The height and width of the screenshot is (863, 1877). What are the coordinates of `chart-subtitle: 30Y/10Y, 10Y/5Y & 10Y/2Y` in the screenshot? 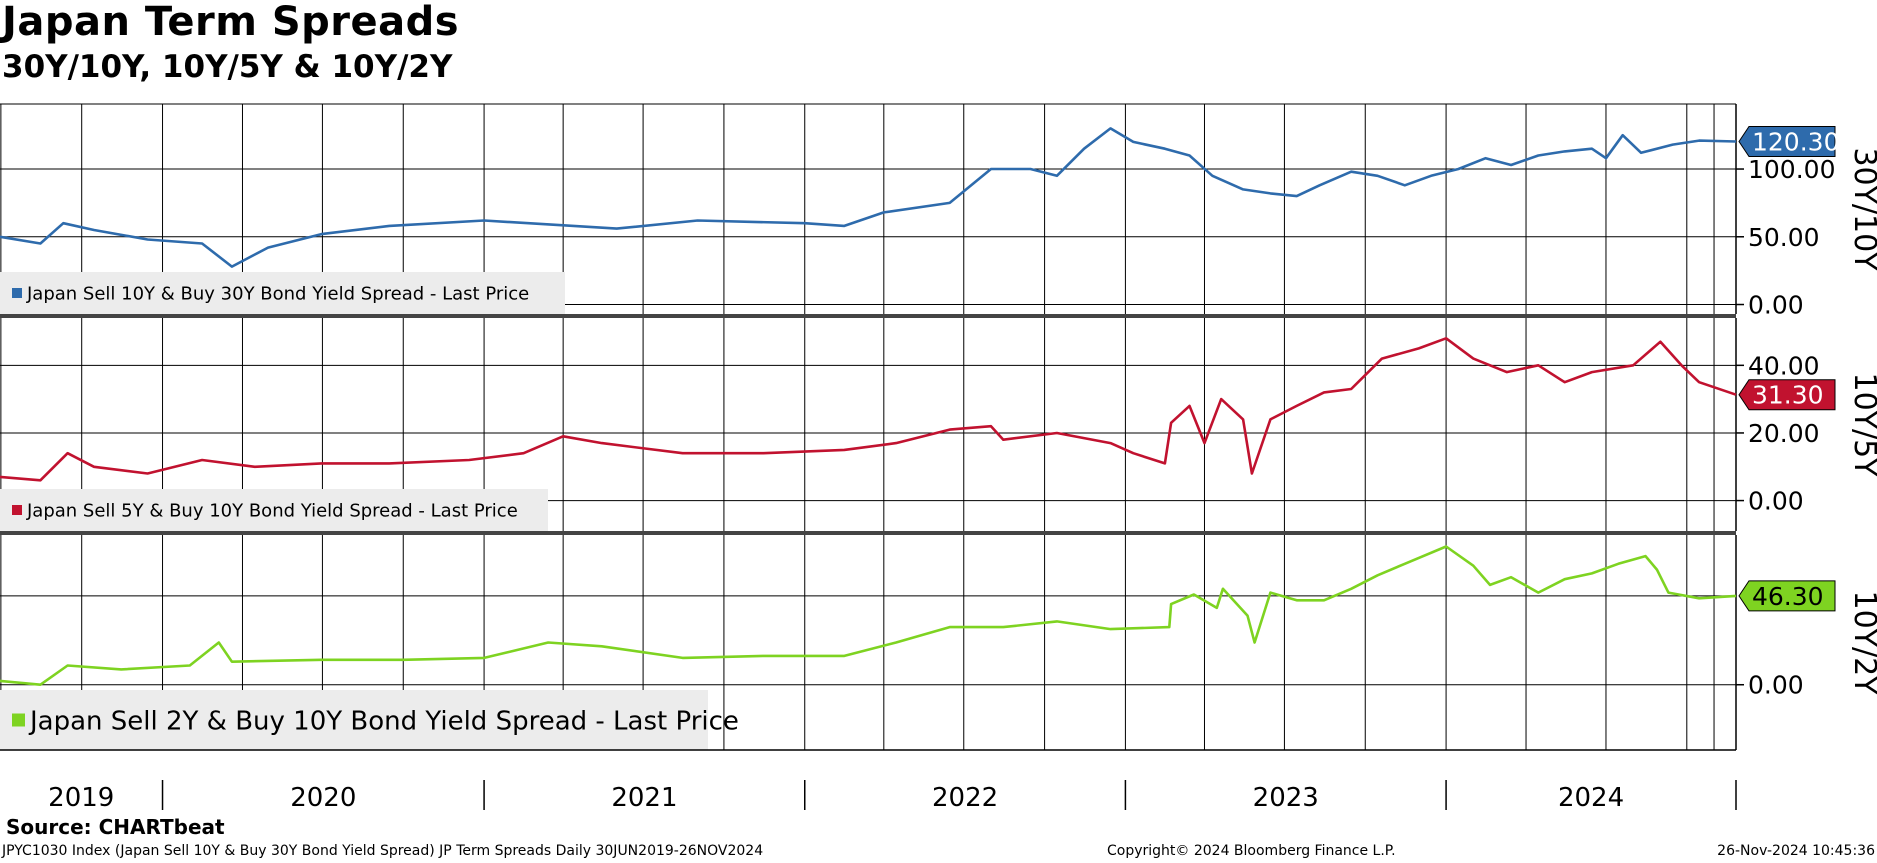 It's located at (227, 67).